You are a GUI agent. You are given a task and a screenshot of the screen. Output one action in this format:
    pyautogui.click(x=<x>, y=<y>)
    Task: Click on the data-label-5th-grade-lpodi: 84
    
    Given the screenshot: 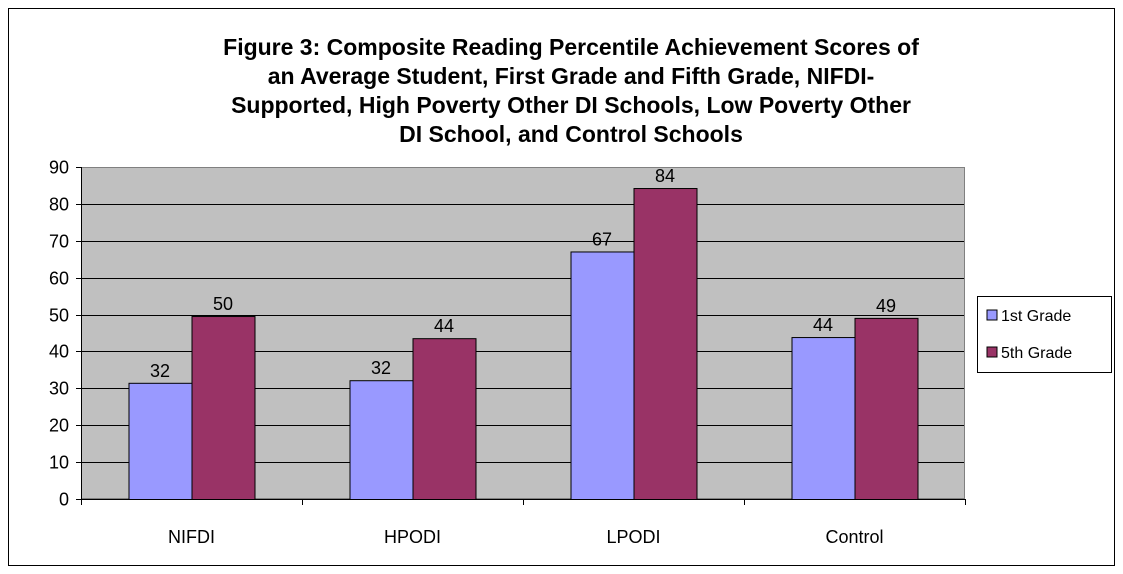 What is the action you would take?
    pyautogui.click(x=665, y=176)
    